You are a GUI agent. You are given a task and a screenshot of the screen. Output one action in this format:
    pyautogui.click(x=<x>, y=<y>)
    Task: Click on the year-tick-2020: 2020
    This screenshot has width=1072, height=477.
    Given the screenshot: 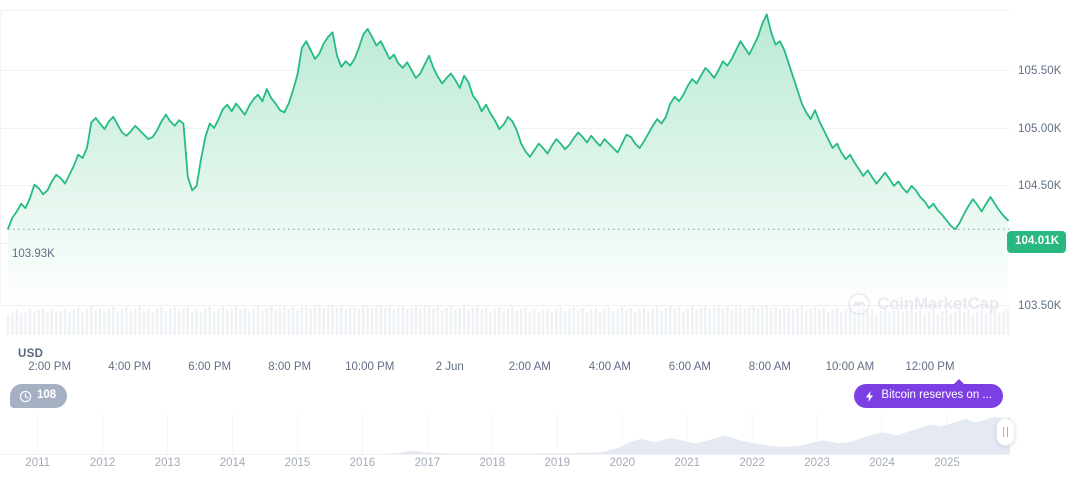 What is the action you would take?
    pyautogui.click(x=622, y=463)
    